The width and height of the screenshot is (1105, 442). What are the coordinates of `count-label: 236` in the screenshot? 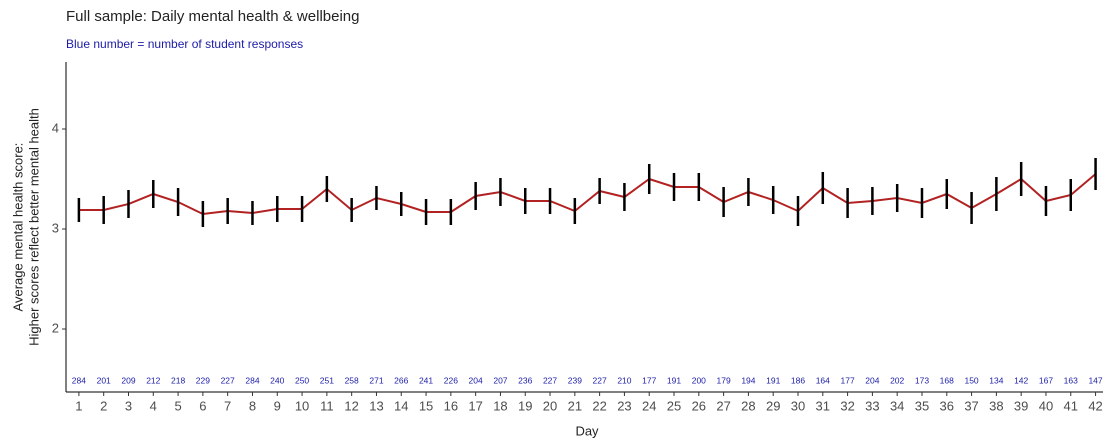 It's located at (525, 380).